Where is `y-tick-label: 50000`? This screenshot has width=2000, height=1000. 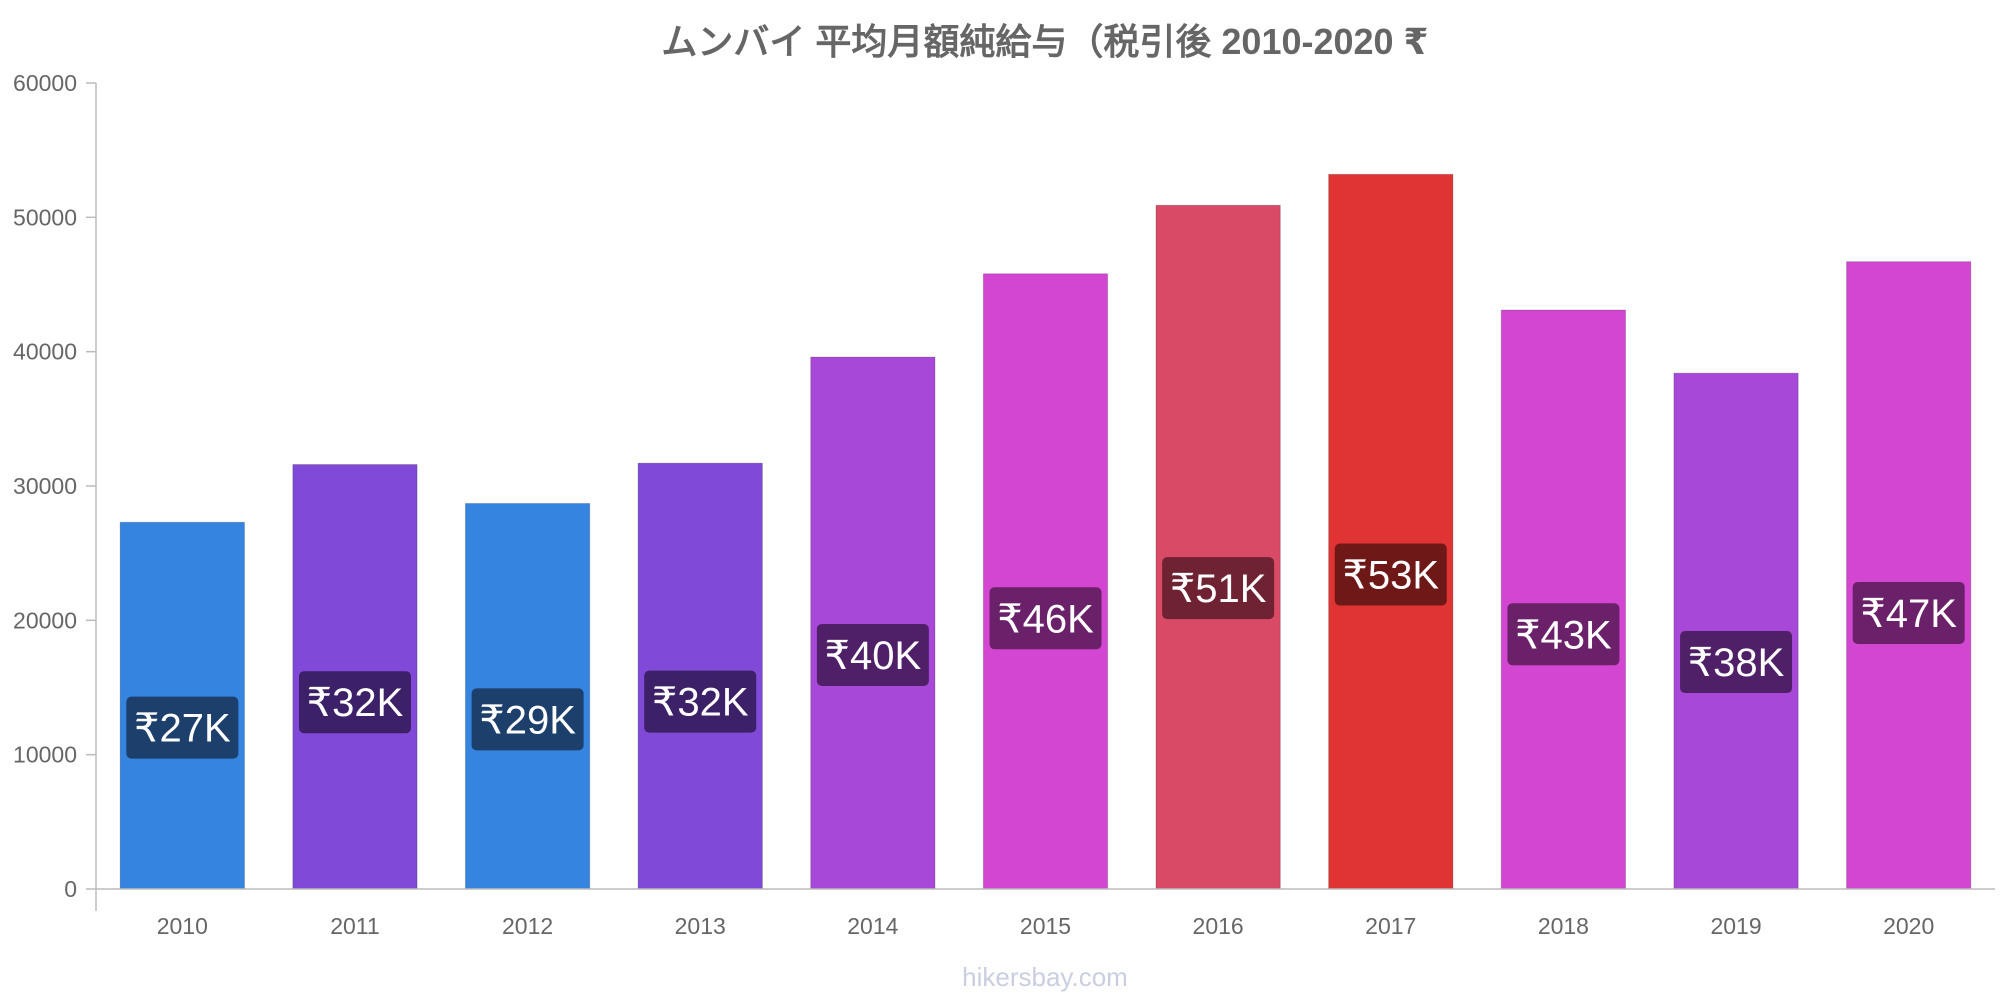
y-tick-label: 50000 is located at coordinates (45, 217).